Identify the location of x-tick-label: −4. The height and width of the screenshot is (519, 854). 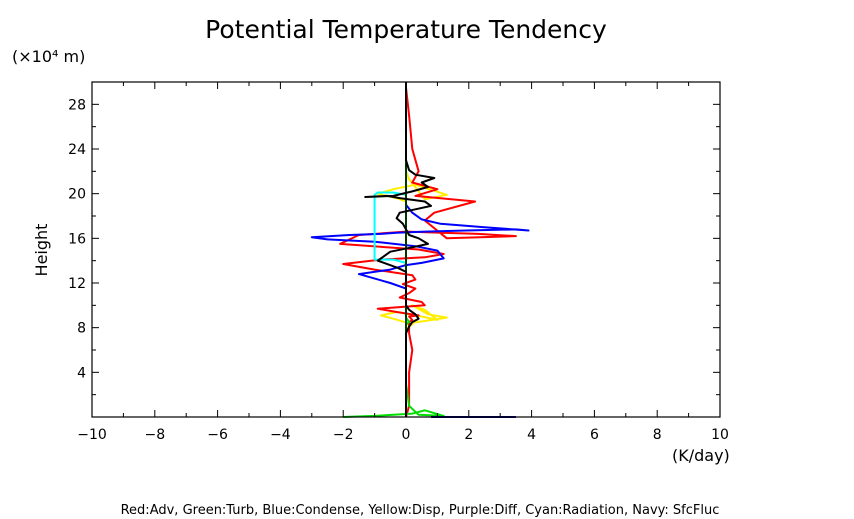
(280, 435).